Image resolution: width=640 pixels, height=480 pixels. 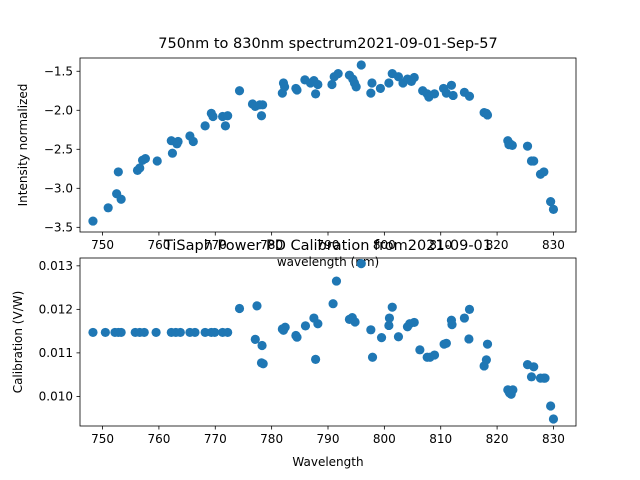 What do you see at coordinates (271, 439) in the screenshot?
I see `calibration-xtick-label: 780` at bounding box center [271, 439].